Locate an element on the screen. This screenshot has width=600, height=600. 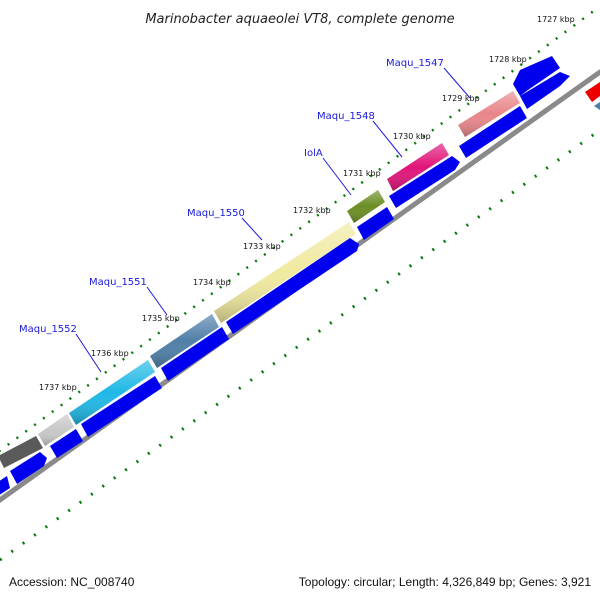
gene-label: Maqu_1551 is located at coordinates (118, 282).